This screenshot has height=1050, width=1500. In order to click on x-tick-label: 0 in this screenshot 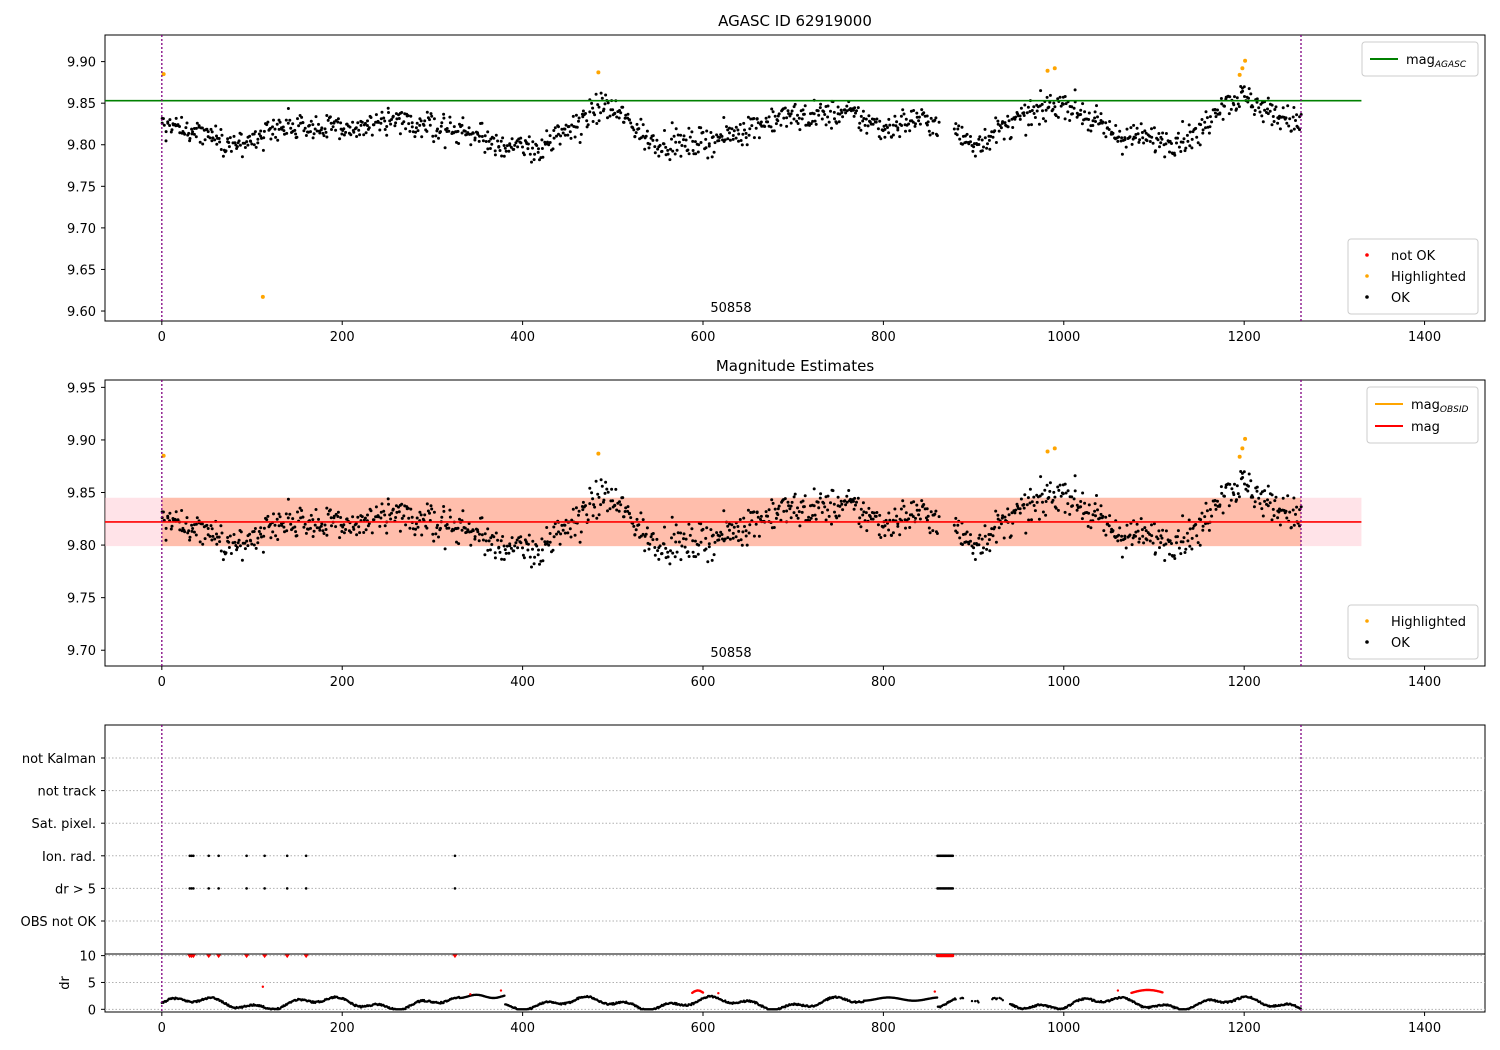, I will do `click(162, 337)`.